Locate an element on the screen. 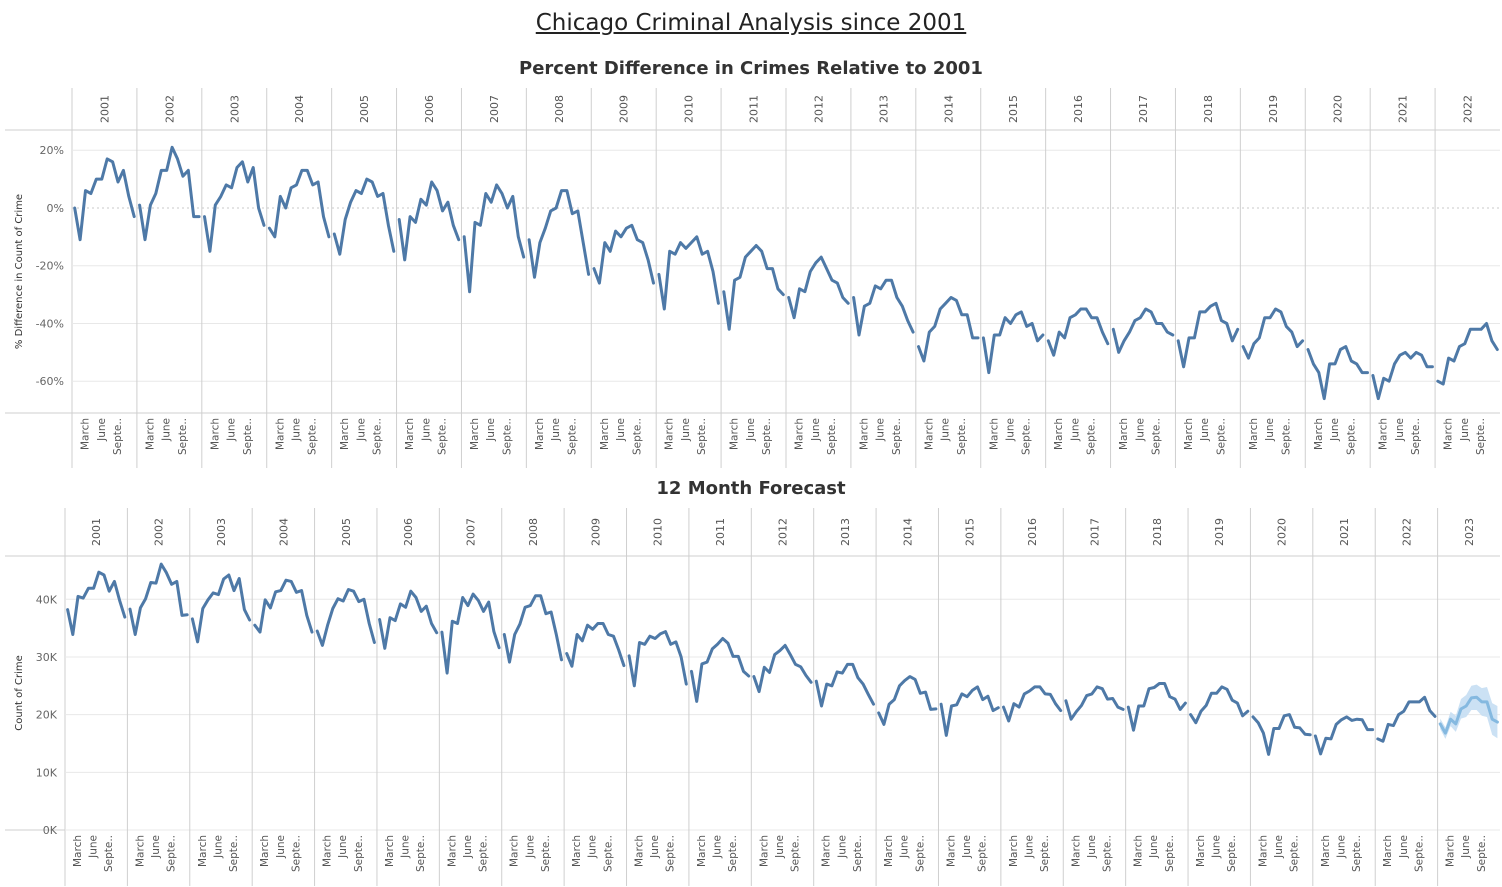  y-tick-label: 10K is located at coordinates (47, 772).